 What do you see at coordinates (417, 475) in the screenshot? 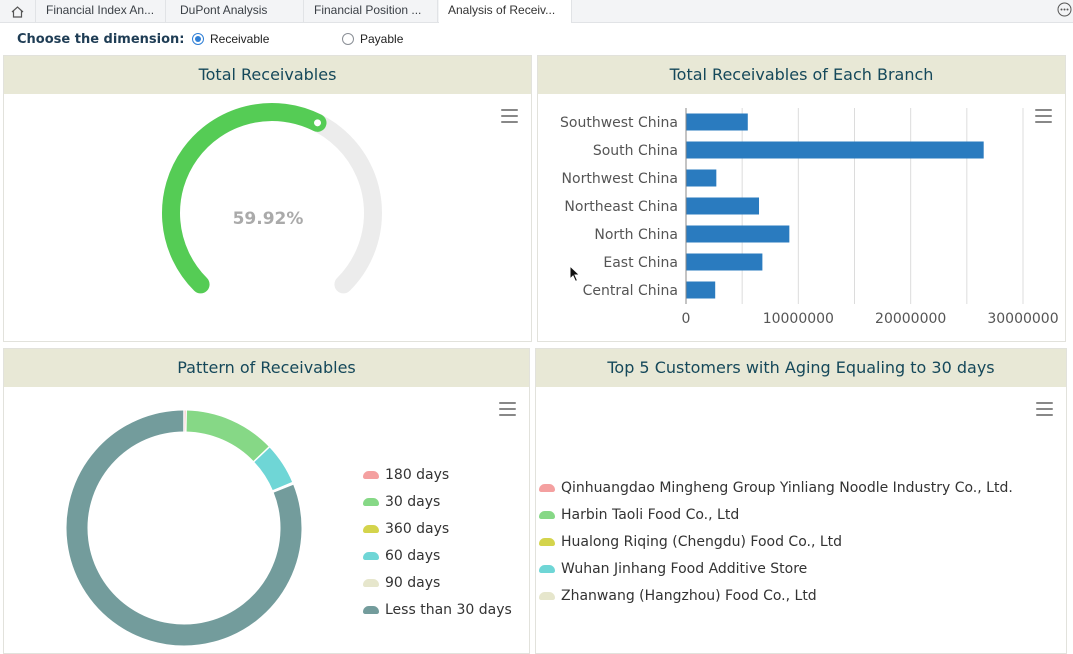
I see `legend-label: 180 days` at bounding box center [417, 475].